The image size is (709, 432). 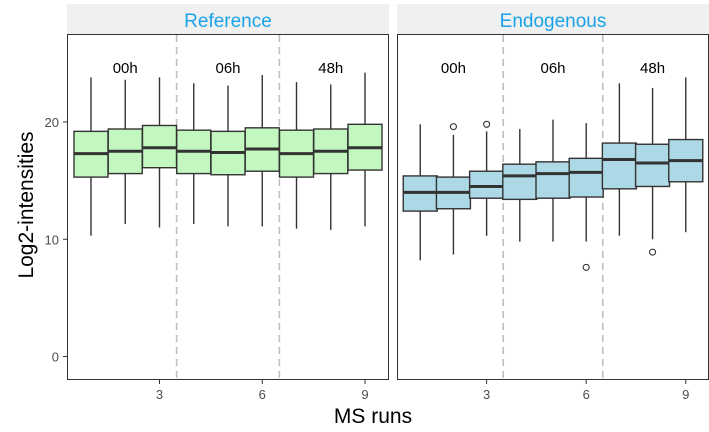 I want to click on y-tick-label: 20, so click(x=52, y=122).